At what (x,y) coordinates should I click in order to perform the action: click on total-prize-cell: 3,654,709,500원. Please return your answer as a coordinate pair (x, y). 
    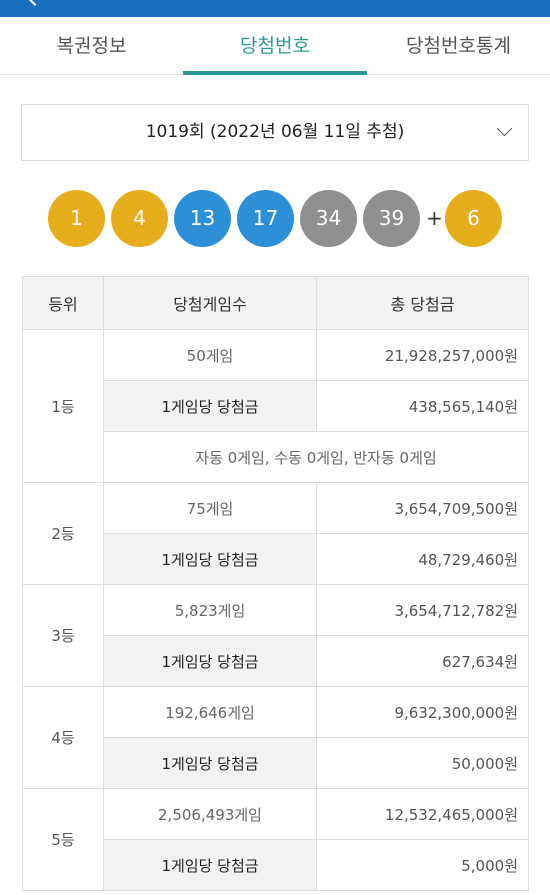
    Looking at the image, I should click on (422, 508).